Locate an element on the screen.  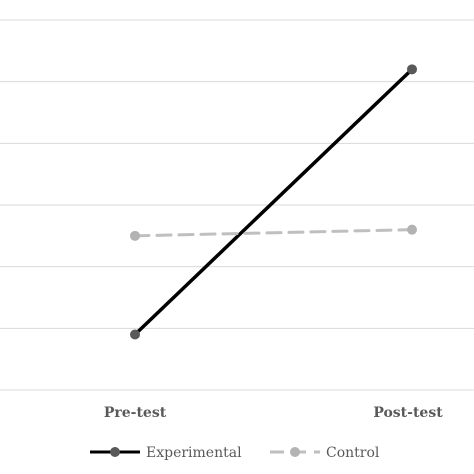
x-tick-label: Pre-test is located at coordinates (135, 413).